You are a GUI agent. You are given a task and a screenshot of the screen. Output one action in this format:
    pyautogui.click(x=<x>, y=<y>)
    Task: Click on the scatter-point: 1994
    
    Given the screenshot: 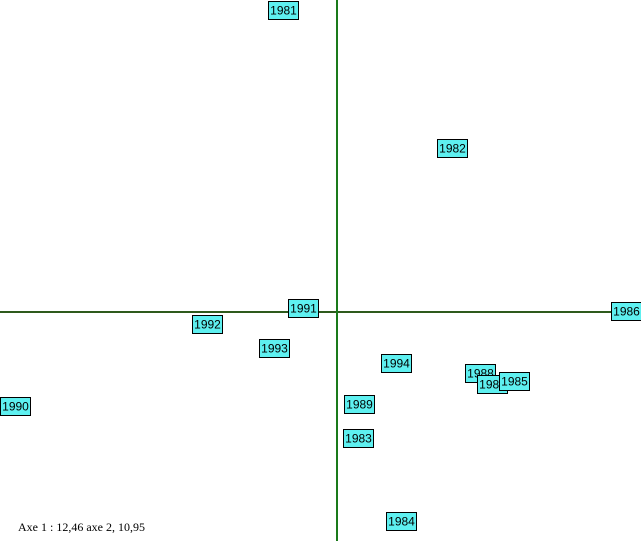 What is the action you would take?
    pyautogui.click(x=396, y=363)
    